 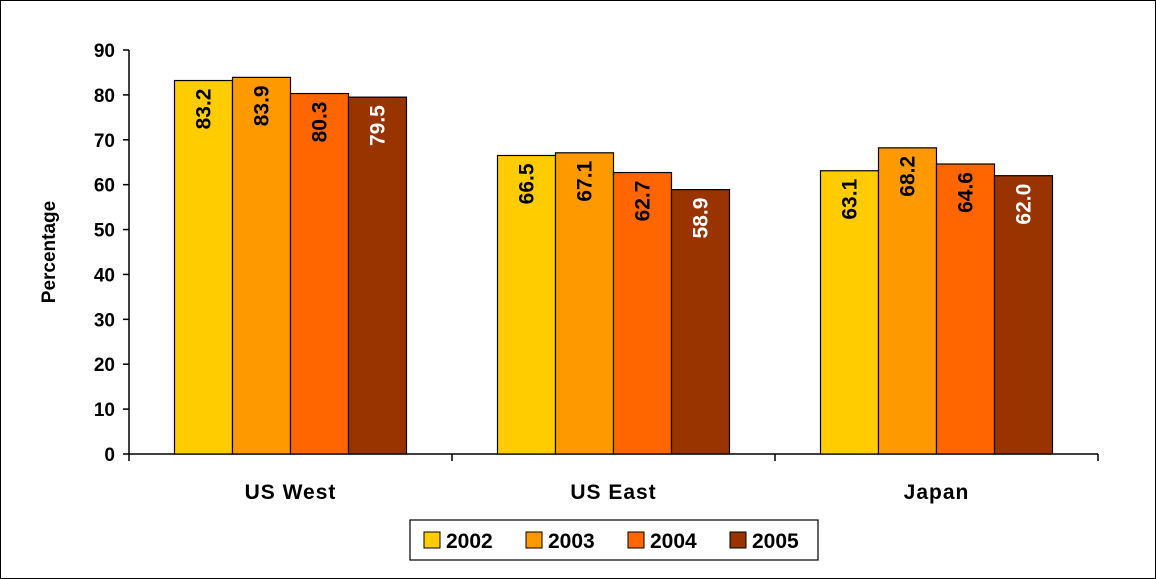 What do you see at coordinates (849, 312) in the screenshot?
I see `bar-2002-japan` at bounding box center [849, 312].